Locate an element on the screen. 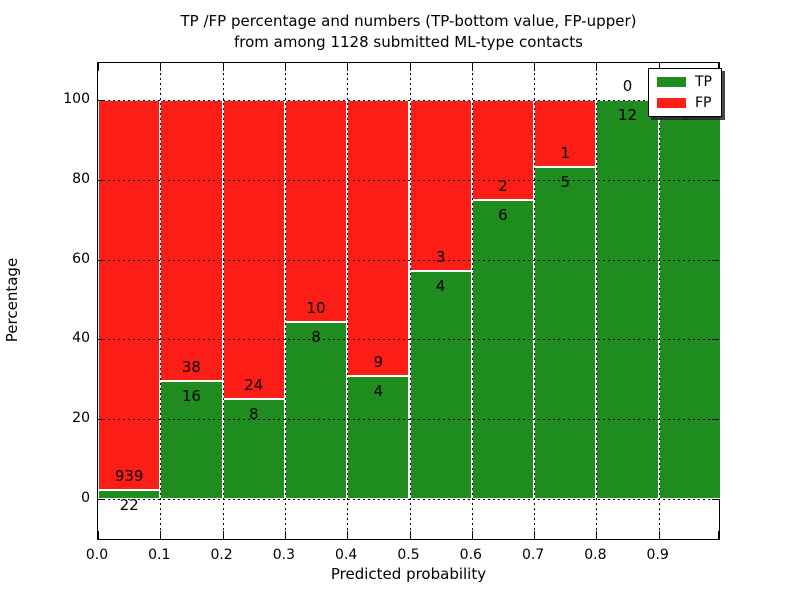  fp-count-label: 2 is located at coordinates (503, 185).